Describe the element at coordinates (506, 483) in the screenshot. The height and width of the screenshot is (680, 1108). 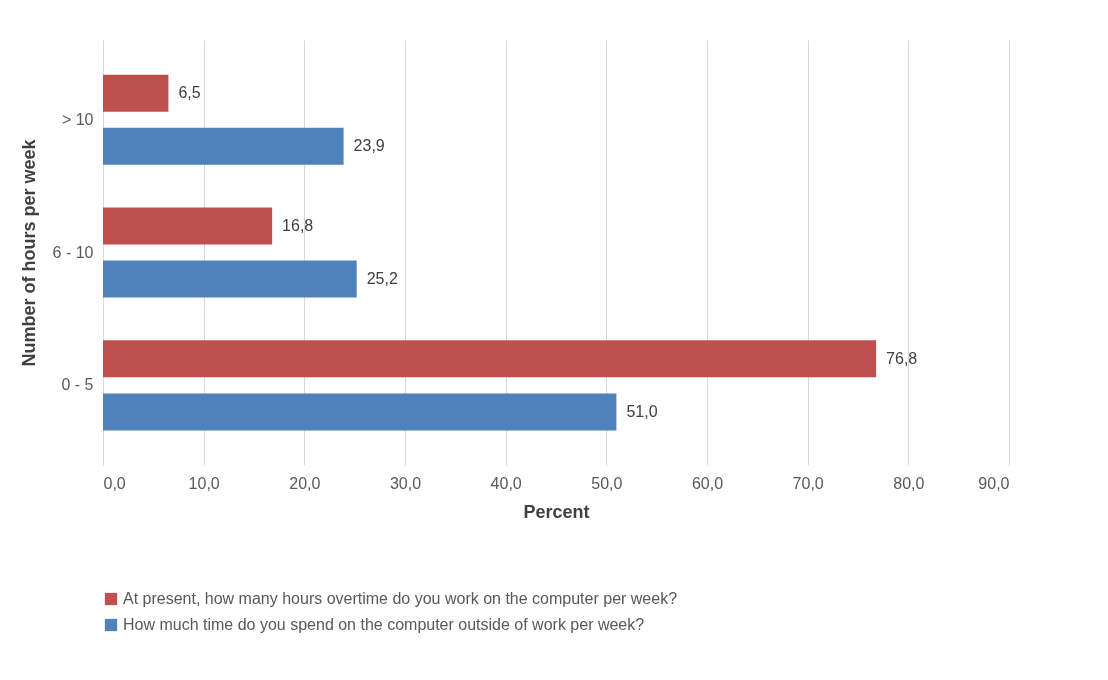
I see `x-tick-label: 40,0` at that location.